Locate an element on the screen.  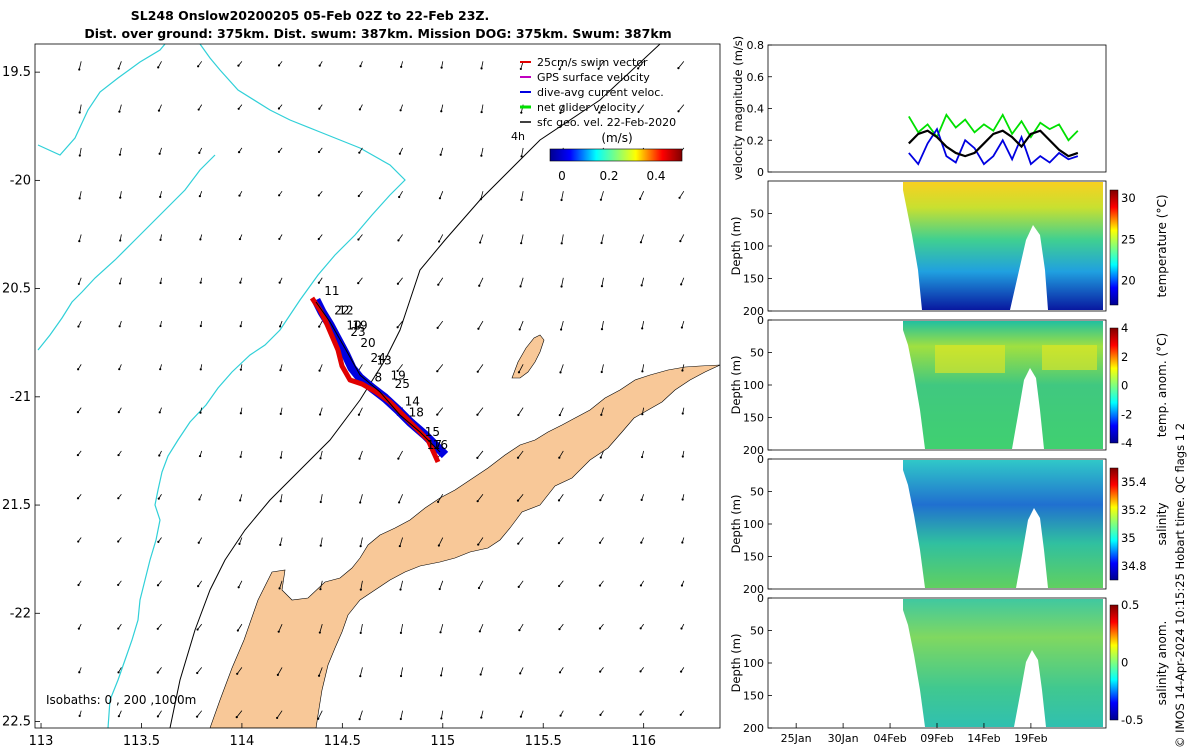
salinity-panel is located at coordinates (937, 524).